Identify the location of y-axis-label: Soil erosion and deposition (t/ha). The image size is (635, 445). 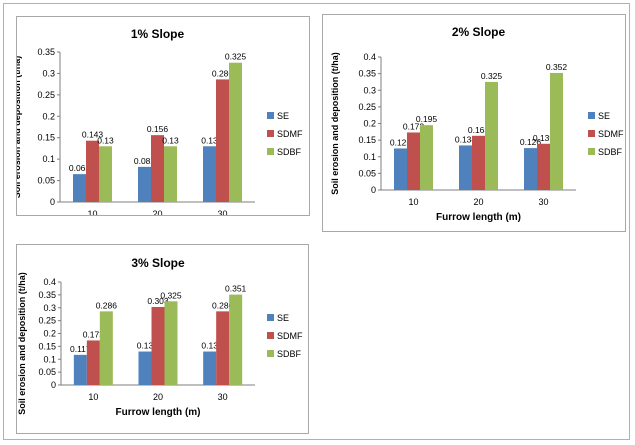
(19, 127).